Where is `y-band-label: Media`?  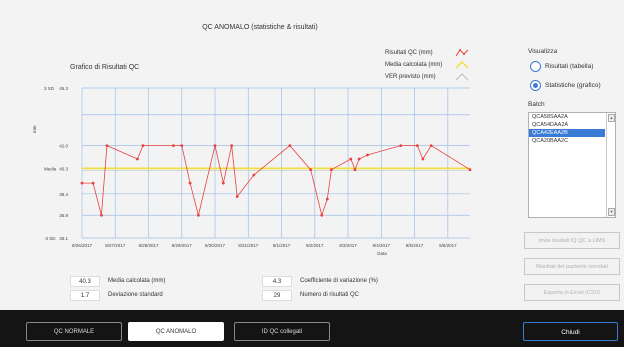 y-band-label: Media is located at coordinates (50, 168).